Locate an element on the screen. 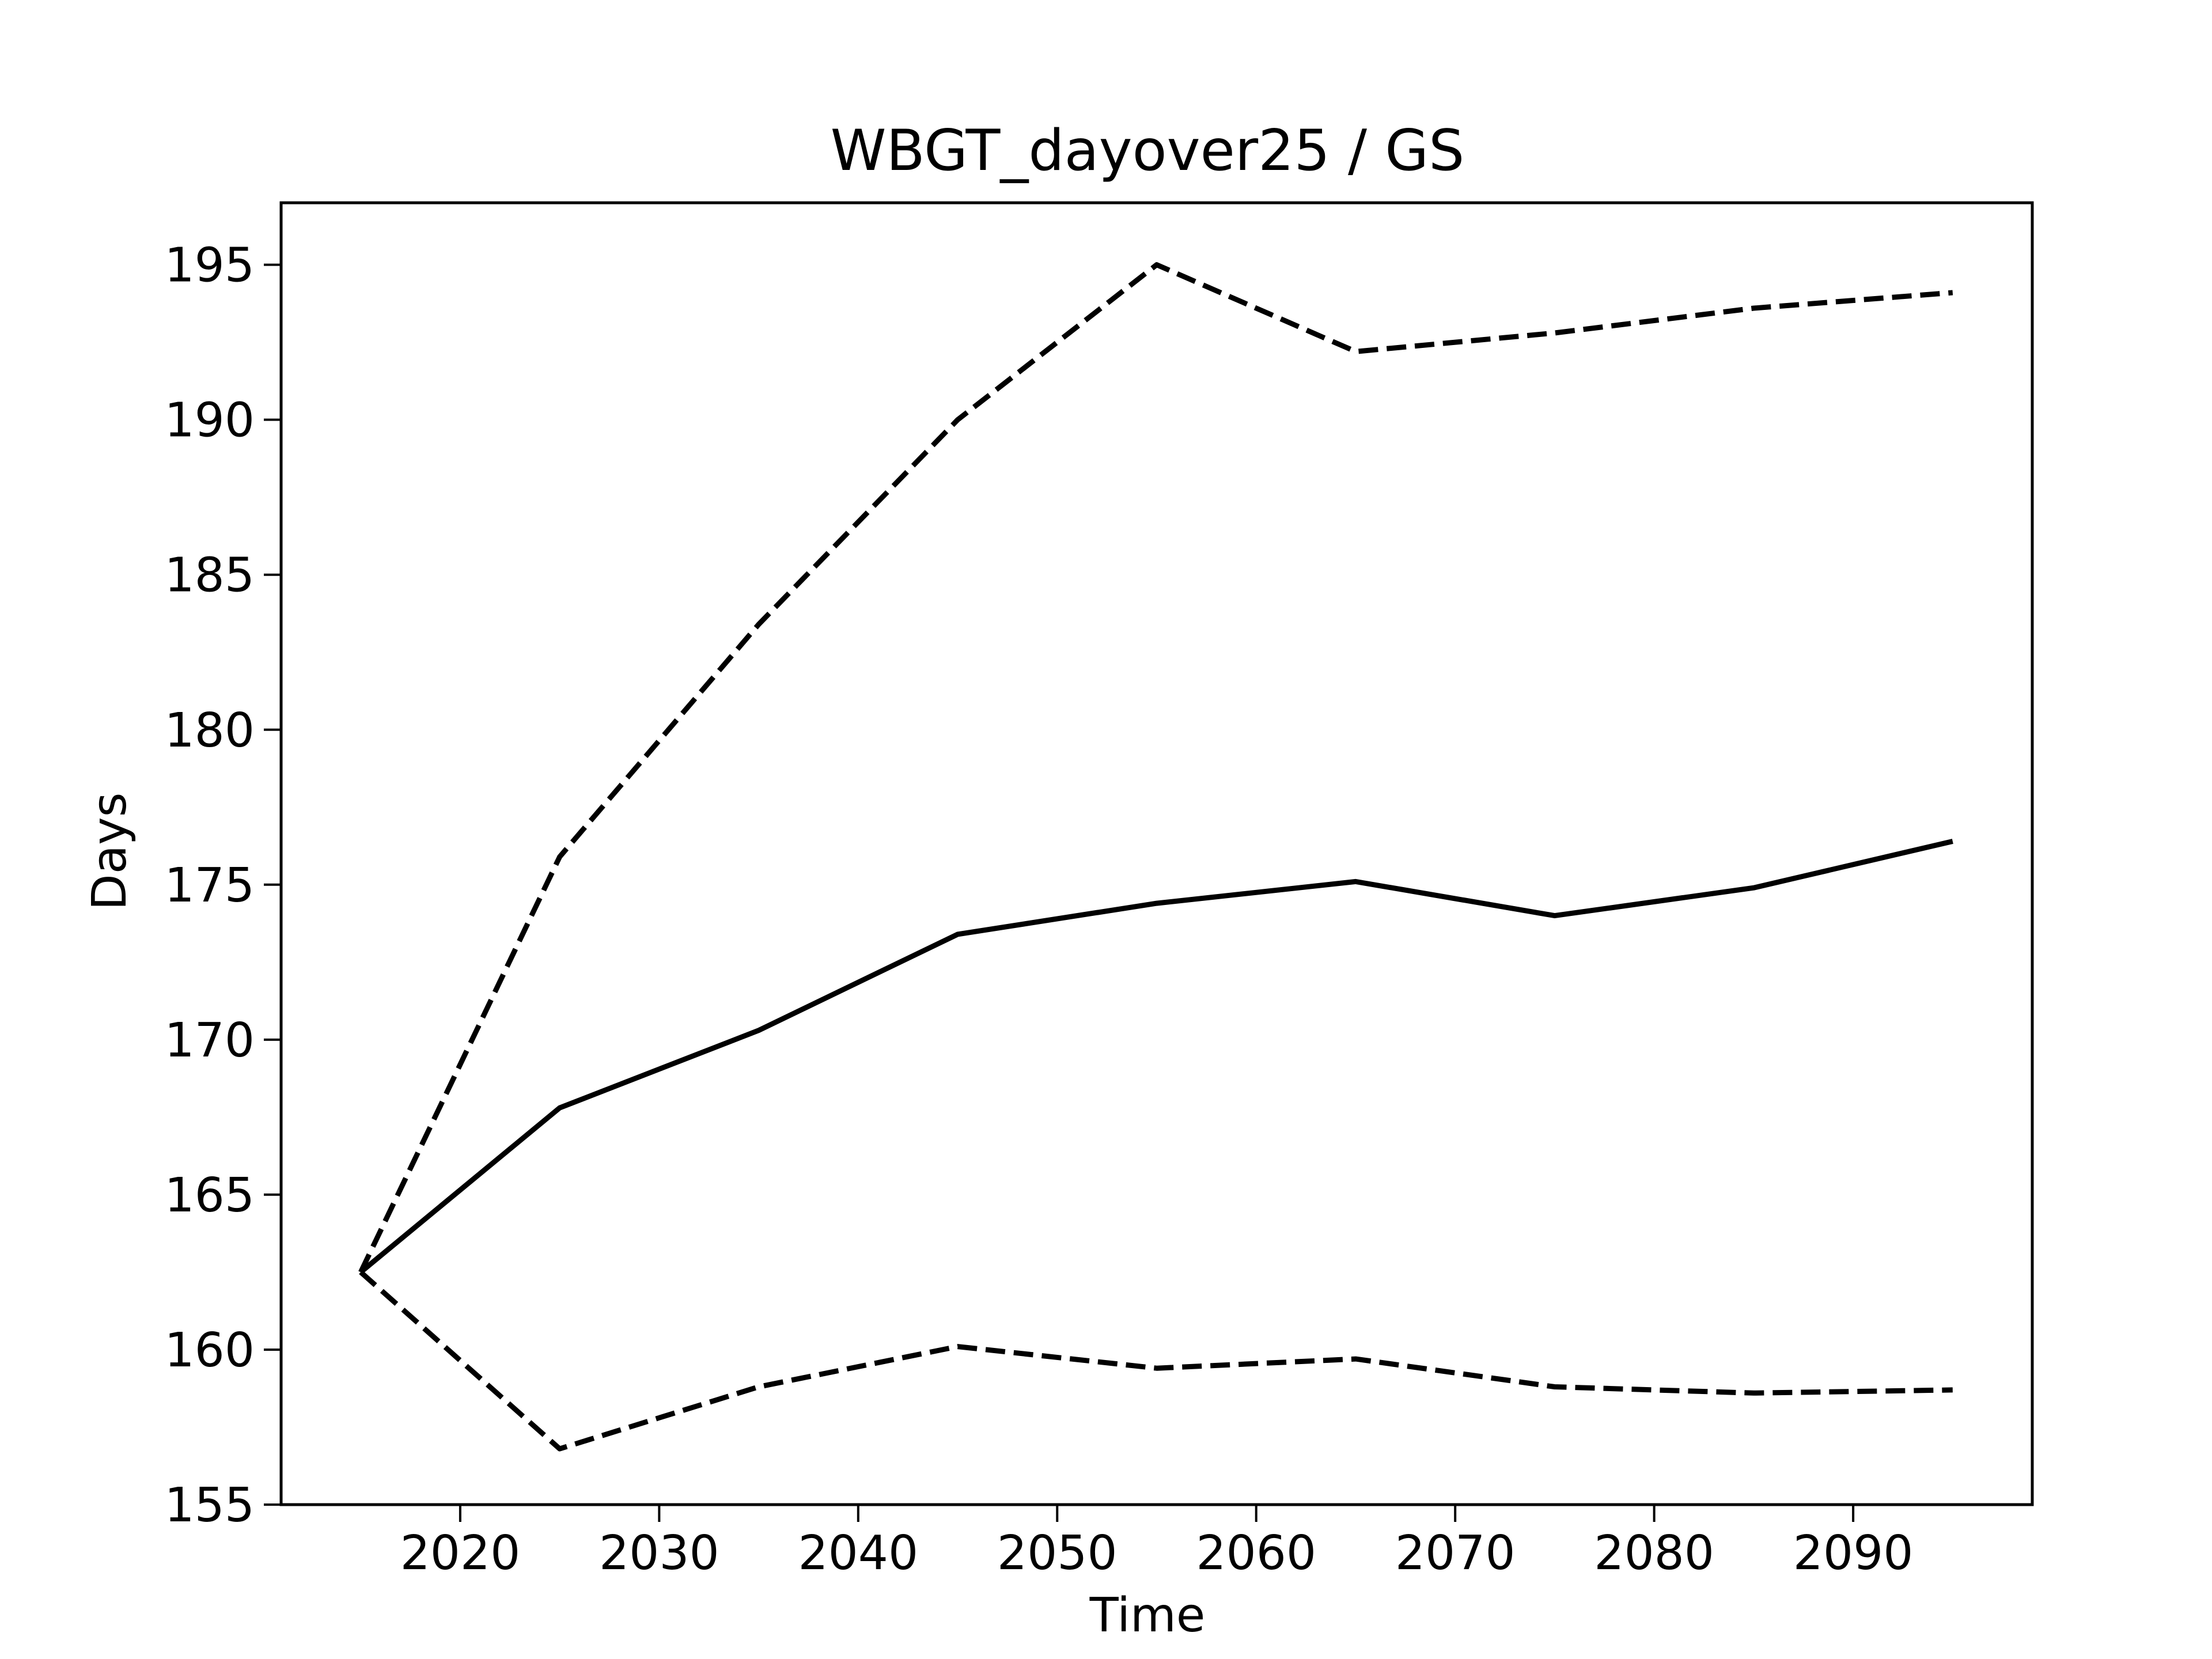 The height and width of the screenshot is (1659, 2212). x-tick-label: 2070 is located at coordinates (1455, 1553).